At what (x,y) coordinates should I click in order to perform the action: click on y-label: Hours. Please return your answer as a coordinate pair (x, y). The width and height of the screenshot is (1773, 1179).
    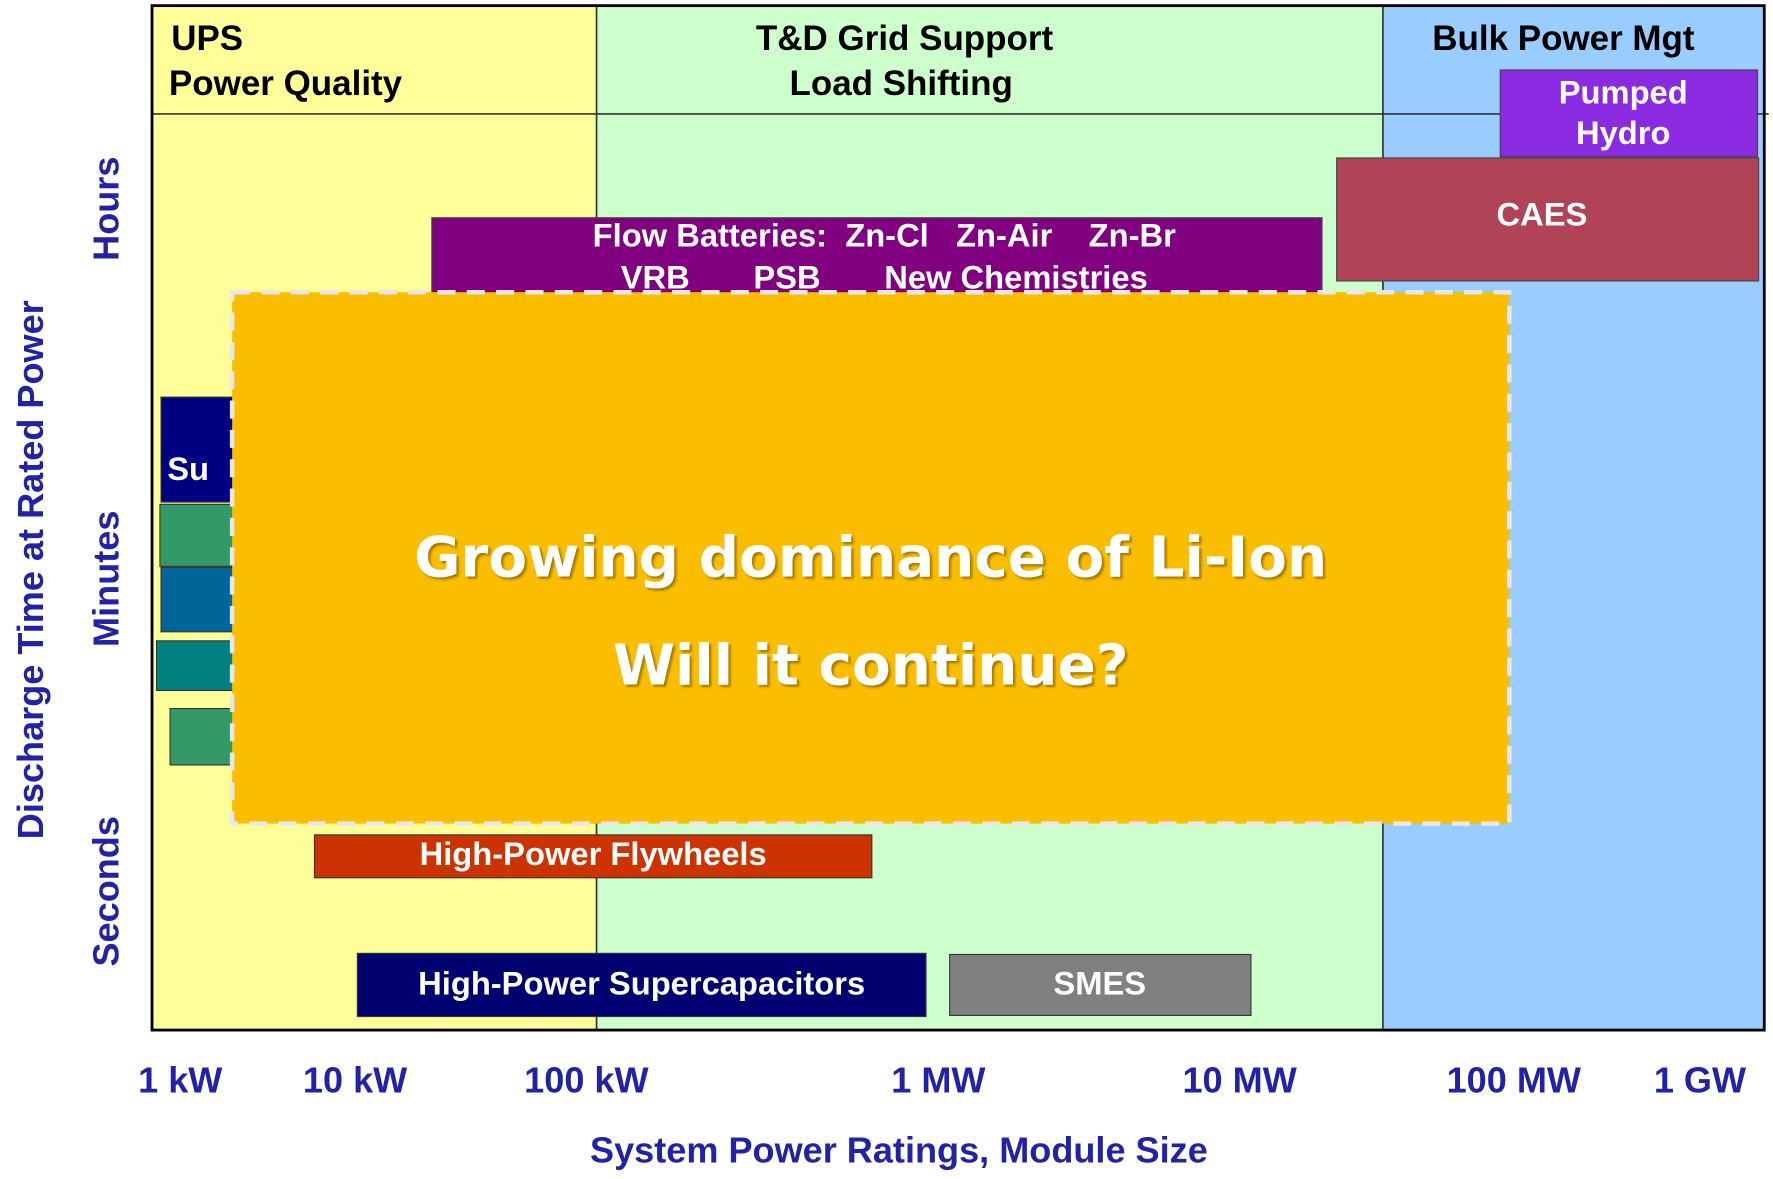
    Looking at the image, I should click on (106, 209).